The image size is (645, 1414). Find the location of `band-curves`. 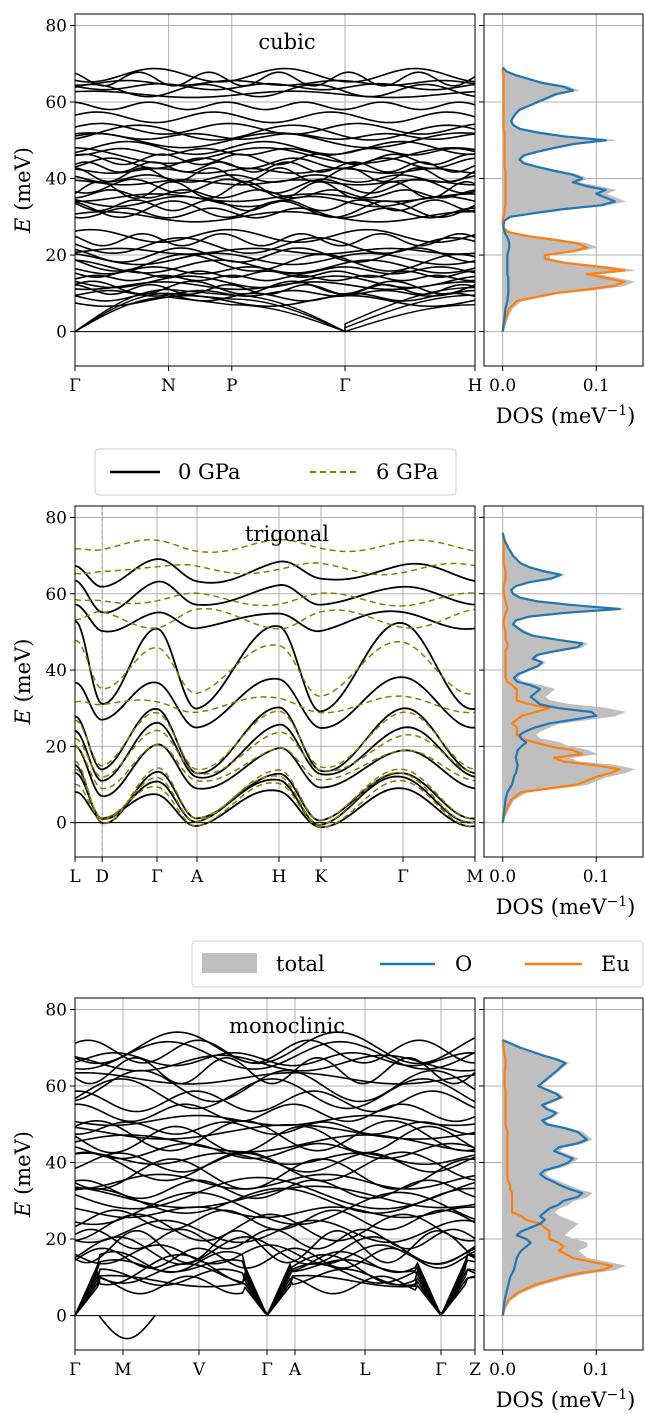

band-curves is located at coordinates (275, 683).